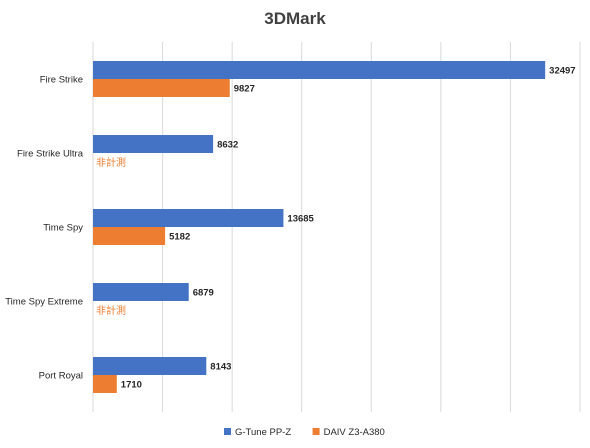 This screenshot has height=448, width=590. Describe the element at coordinates (319, 70) in the screenshot. I see `bar-g-tune-pp-z-fire-strike` at that location.